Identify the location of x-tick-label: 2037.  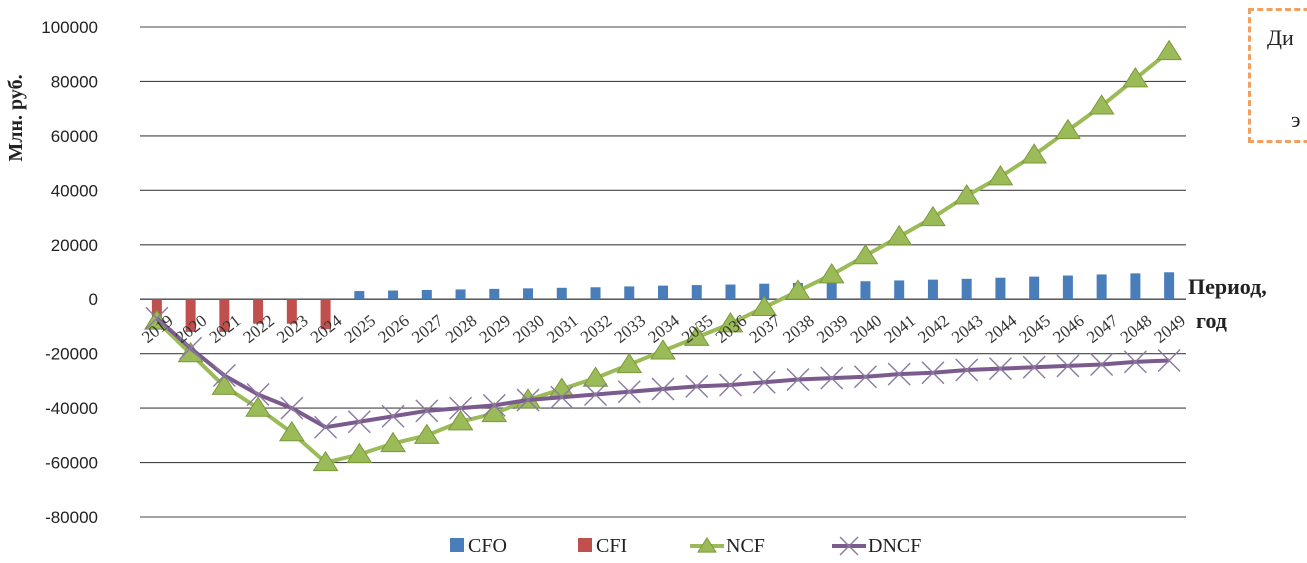
(765, 329).